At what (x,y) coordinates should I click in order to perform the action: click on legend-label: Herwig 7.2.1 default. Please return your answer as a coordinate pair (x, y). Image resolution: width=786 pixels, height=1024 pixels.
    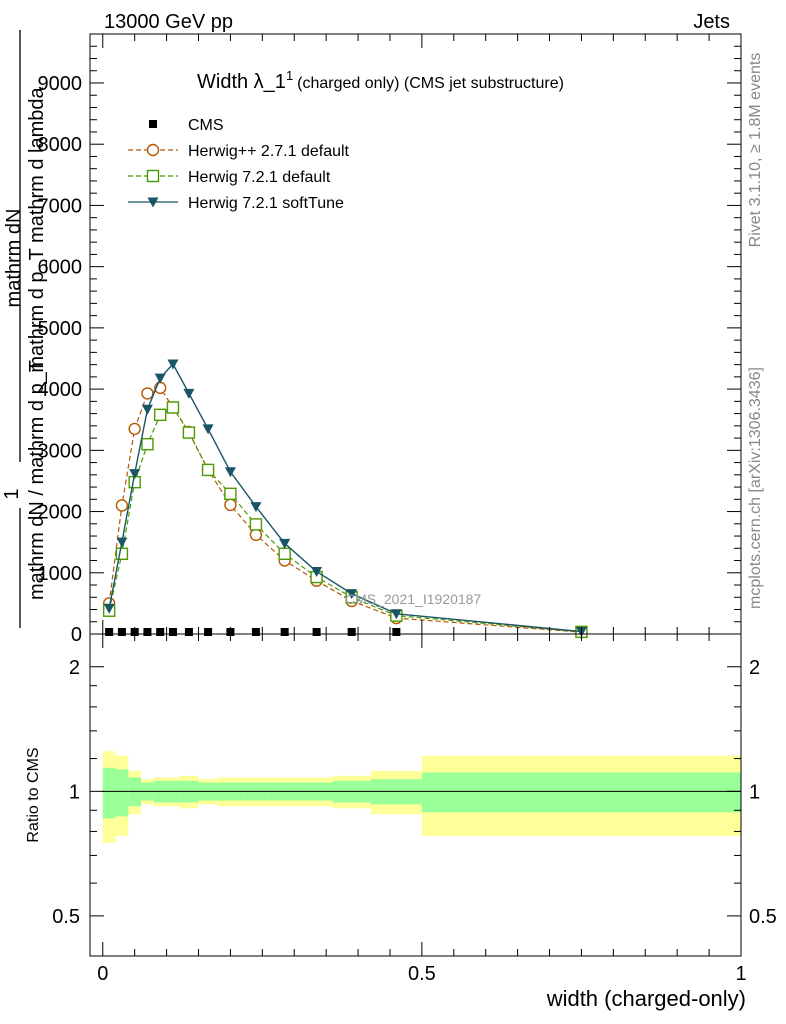
    Looking at the image, I should click on (259, 177).